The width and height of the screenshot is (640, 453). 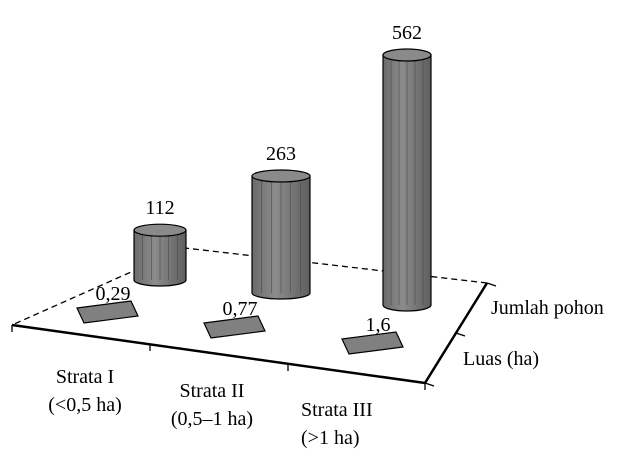 What do you see at coordinates (336, 265) in the screenshot?
I see `floor-back-edge` at bounding box center [336, 265].